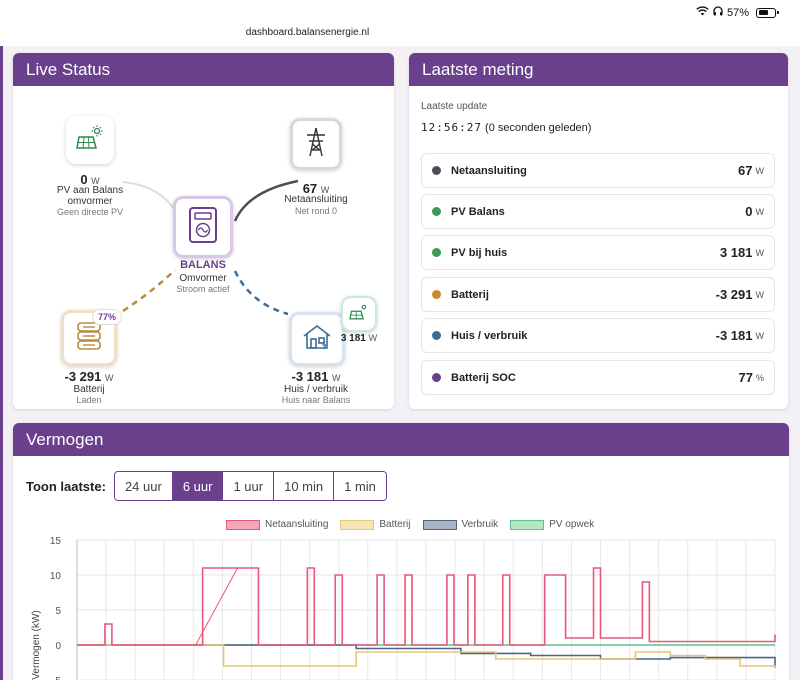 Image resolution: width=800 pixels, height=680 pixels. I want to click on balans-name: BALANS, so click(203, 265).